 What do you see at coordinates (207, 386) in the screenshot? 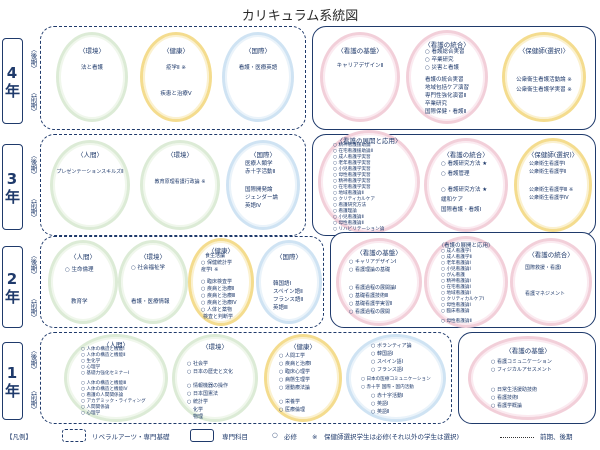
I see `y1-env-item: ○ 情報機器の操作` at bounding box center [207, 386].